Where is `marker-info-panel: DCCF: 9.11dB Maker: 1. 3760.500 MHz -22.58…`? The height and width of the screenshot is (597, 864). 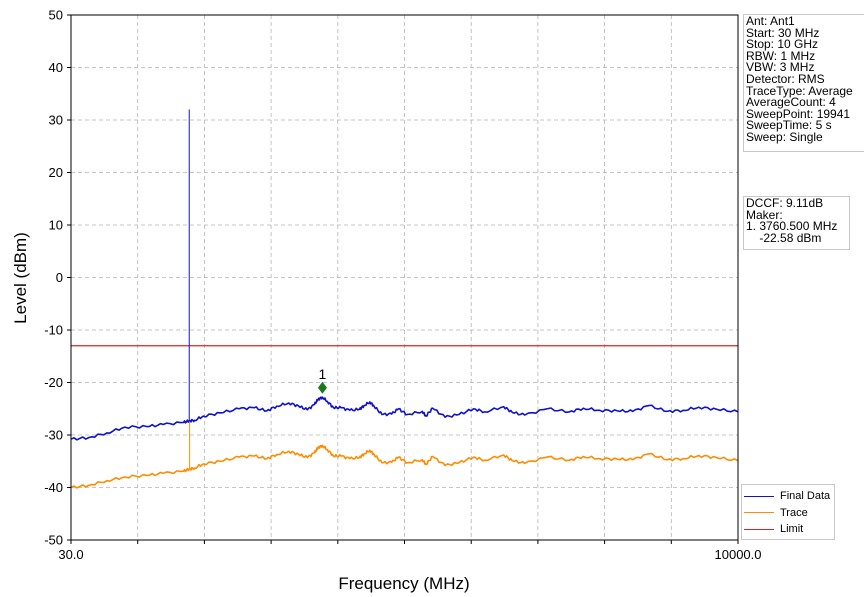 marker-info-panel: DCCF: 9.11dB Maker: 1. 3760.500 MHz -22.58… is located at coordinates (796, 223).